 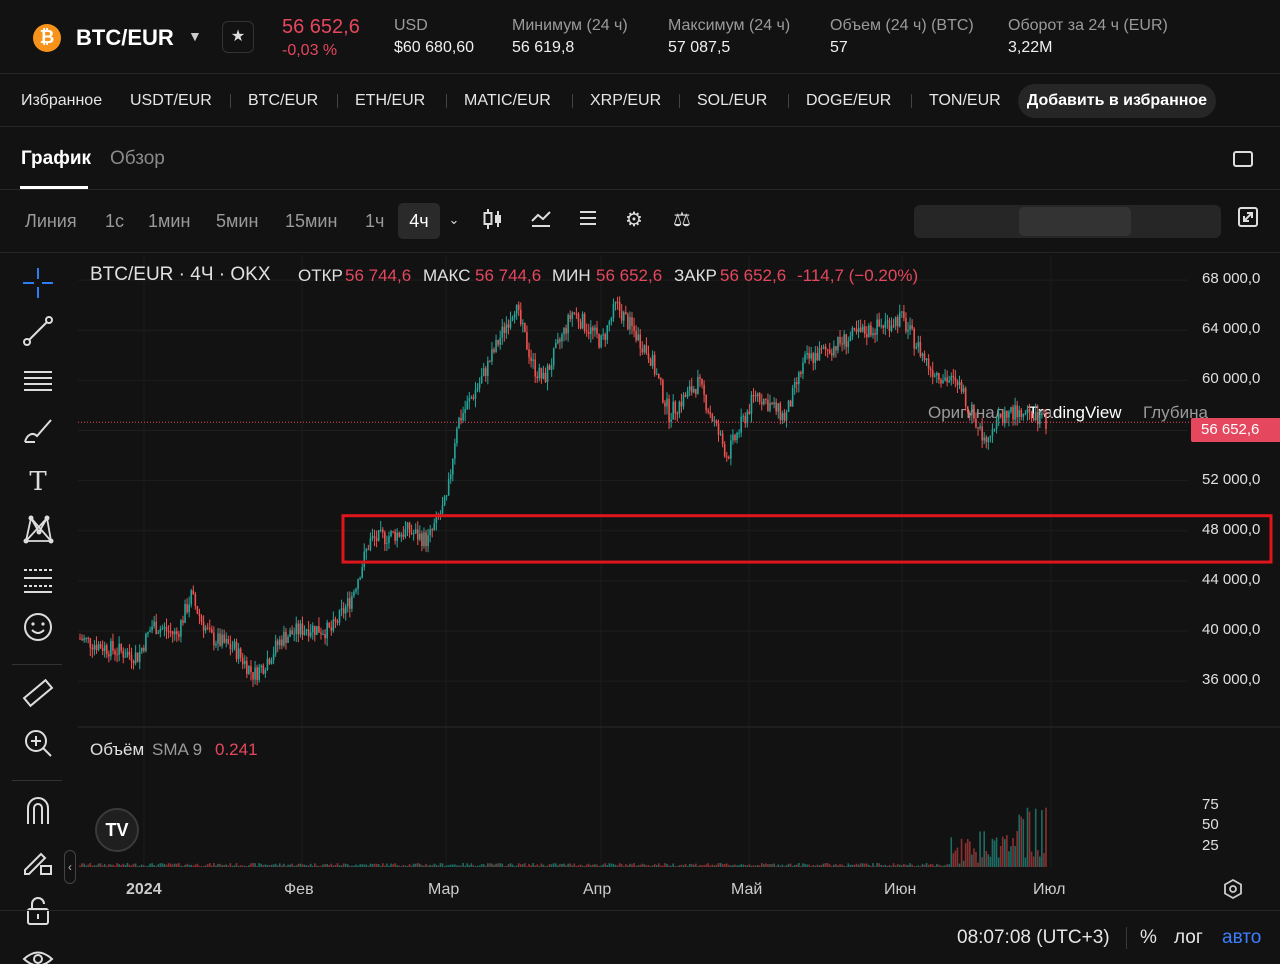 What do you see at coordinates (137, 158) in the screenshot?
I see `tab-overview: Обзор` at bounding box center [137, 158].